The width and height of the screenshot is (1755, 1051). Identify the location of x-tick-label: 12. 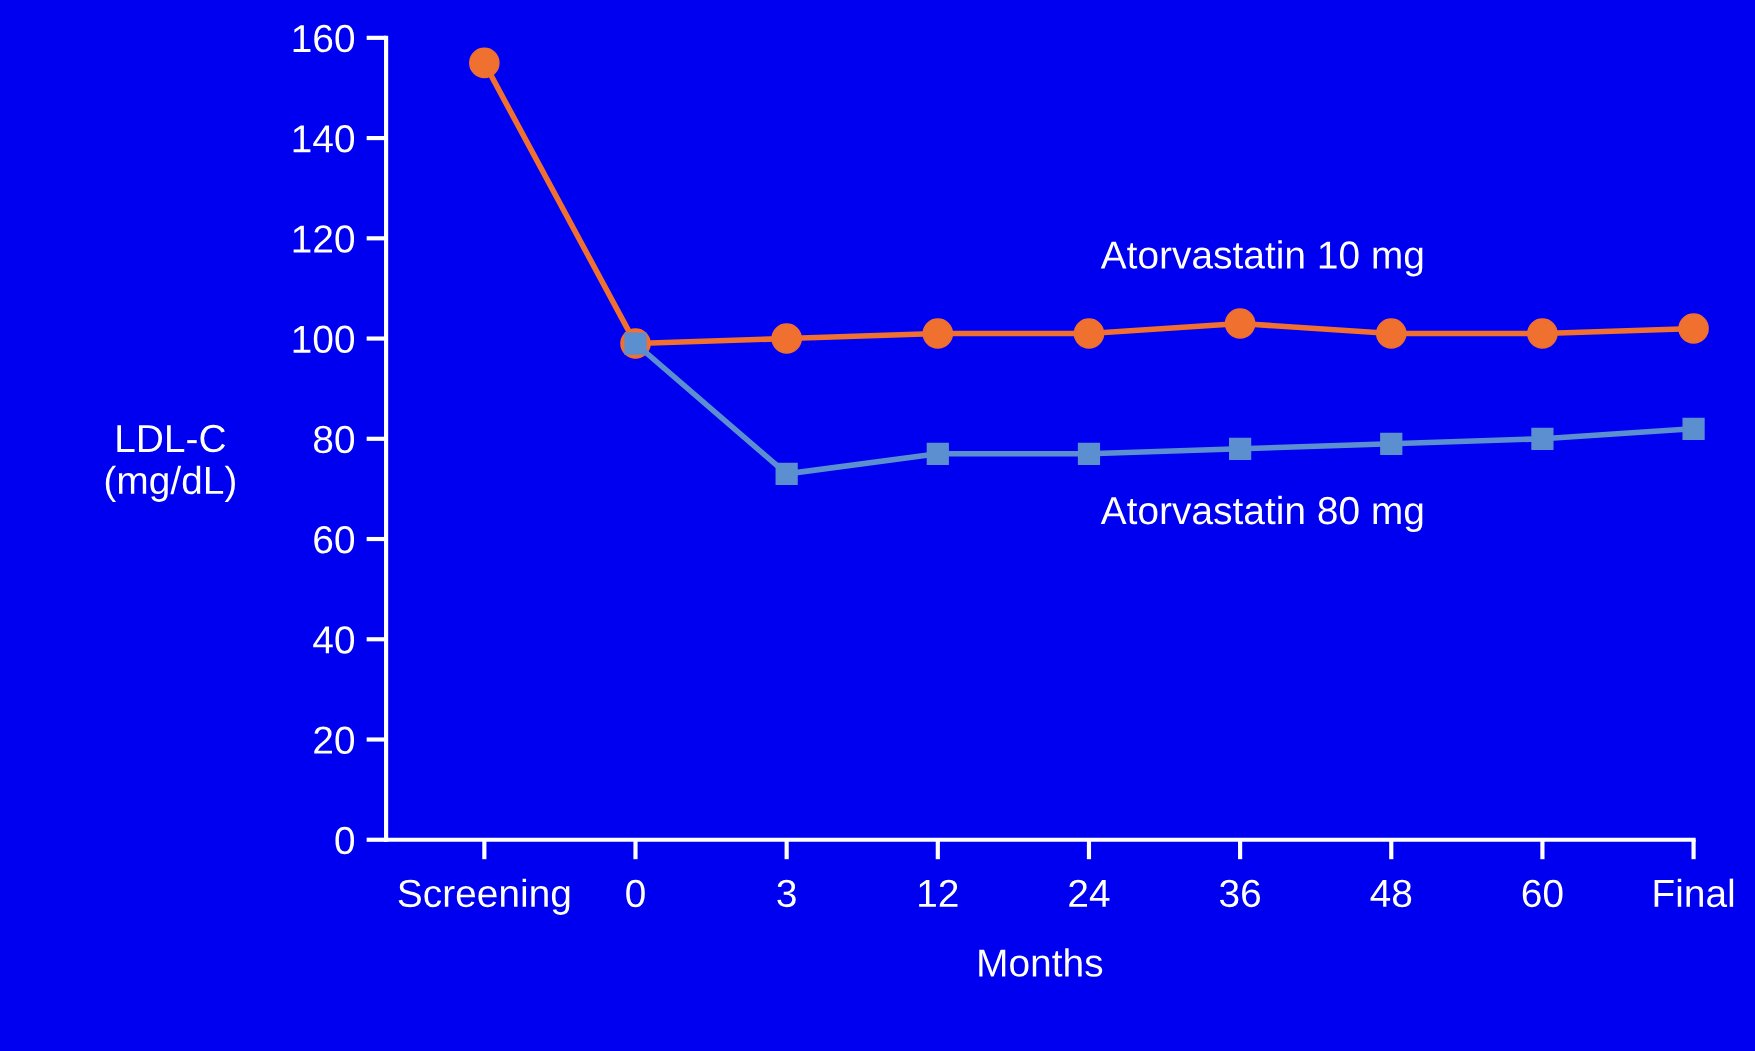
(938, 893).